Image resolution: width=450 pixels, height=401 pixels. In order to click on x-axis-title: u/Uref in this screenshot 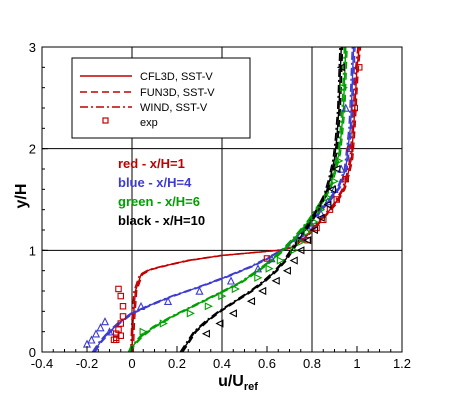, I will do `click(238, 383)`.